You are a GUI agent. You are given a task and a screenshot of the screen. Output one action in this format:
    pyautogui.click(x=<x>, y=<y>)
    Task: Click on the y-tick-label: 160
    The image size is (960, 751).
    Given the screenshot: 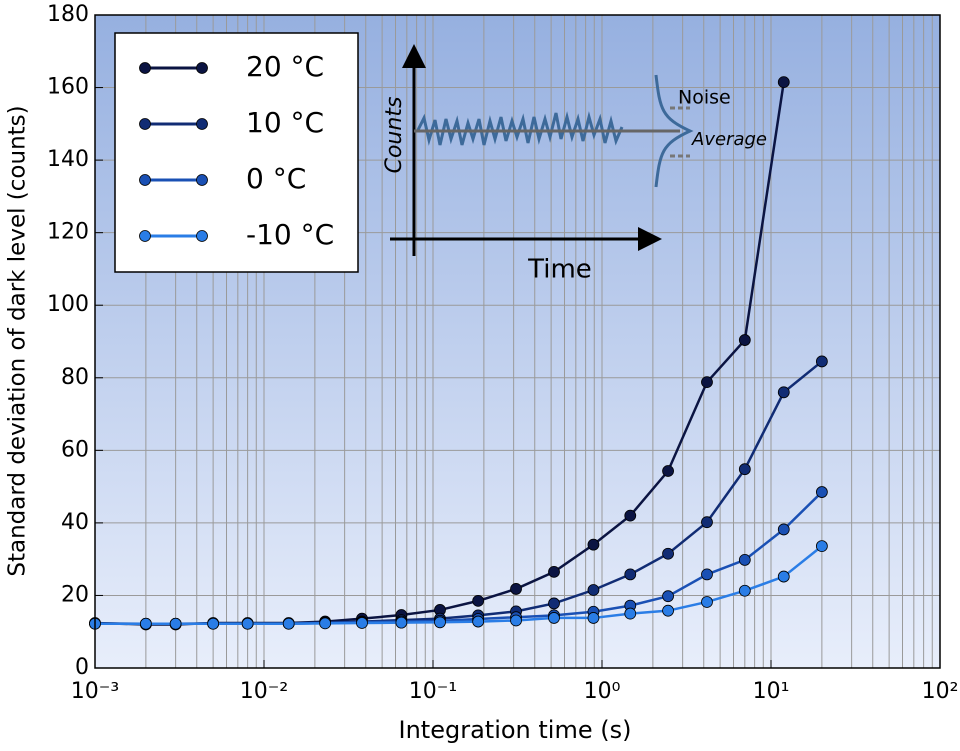 What is the action you would take?
    pyautogui.click(x=68, y=87)
    